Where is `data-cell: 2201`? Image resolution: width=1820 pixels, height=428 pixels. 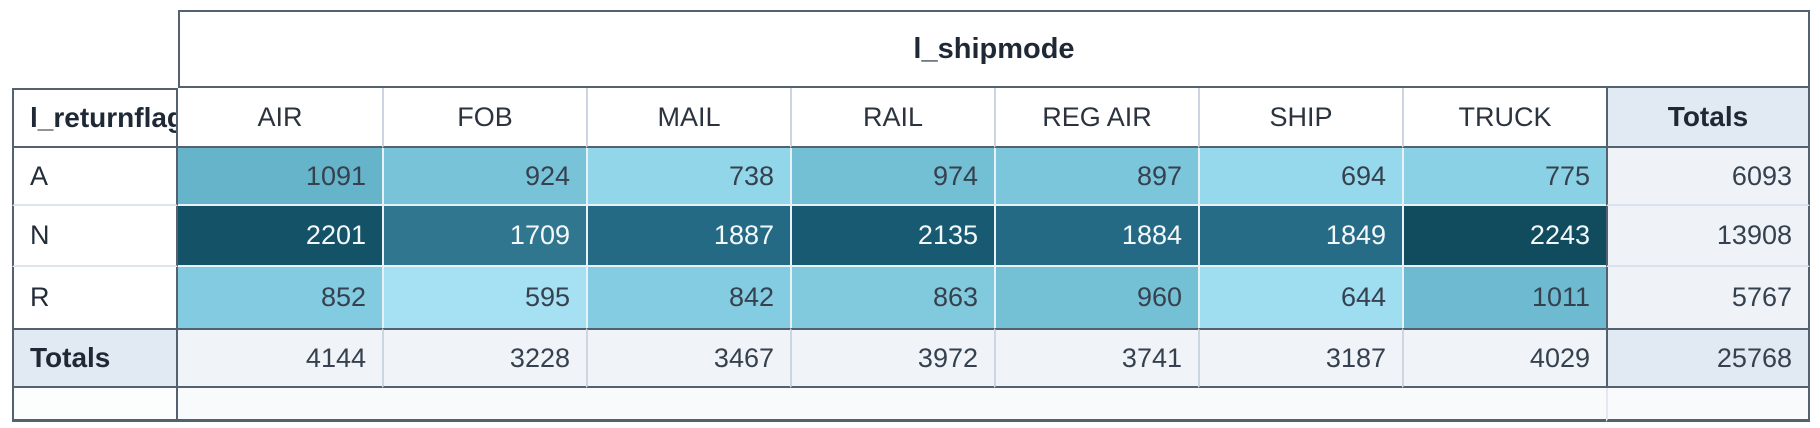
data-cell: 2201 is located at coordinates (280, 236).